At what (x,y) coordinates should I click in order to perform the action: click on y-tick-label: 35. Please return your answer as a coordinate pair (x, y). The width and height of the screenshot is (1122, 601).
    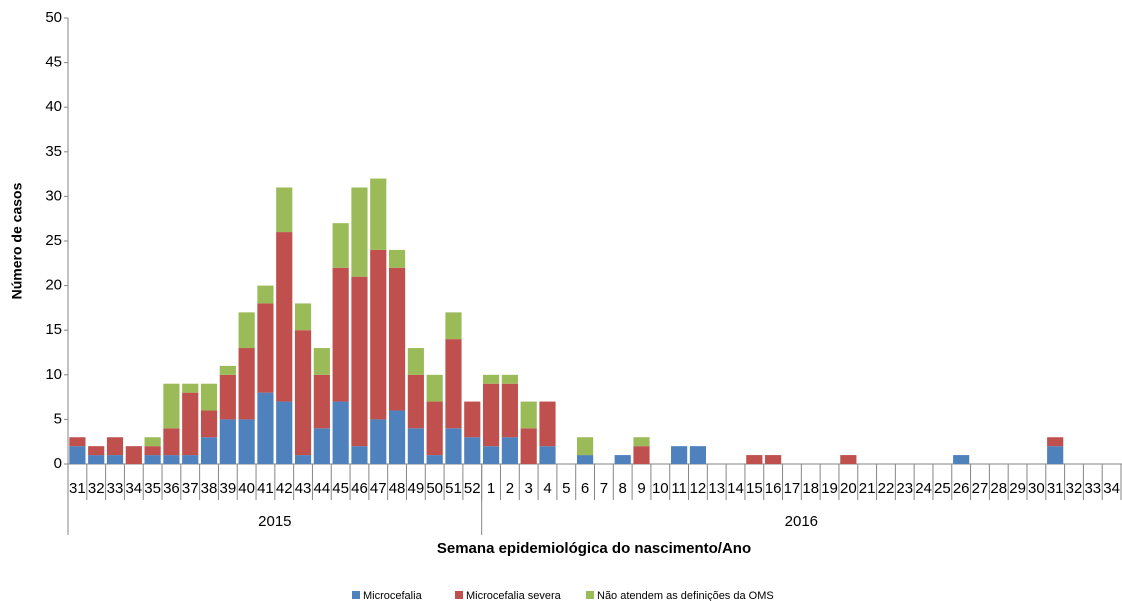
    Looking at the image, I should click on (53, 151).